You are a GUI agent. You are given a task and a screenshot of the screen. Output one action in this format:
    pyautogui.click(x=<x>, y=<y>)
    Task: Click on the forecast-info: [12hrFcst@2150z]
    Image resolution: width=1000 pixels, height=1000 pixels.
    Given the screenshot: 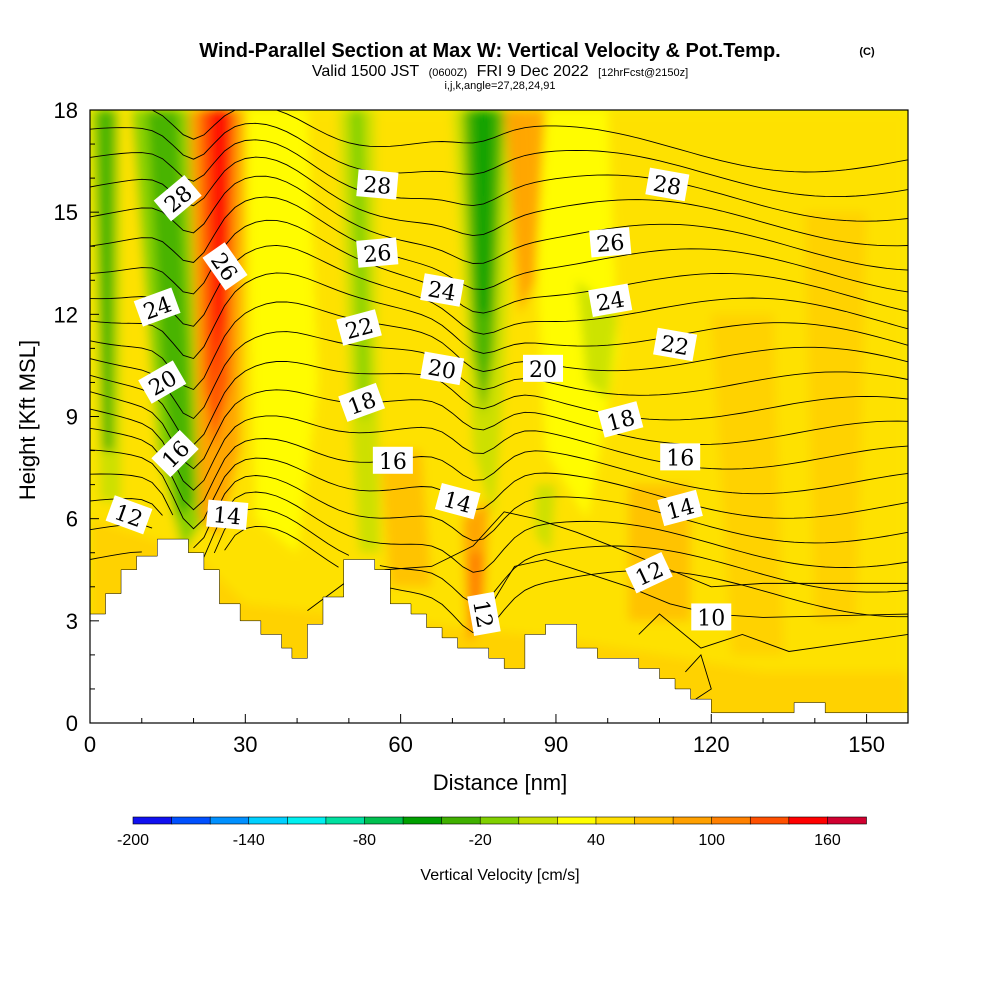 What is the action you would take?
    pyautogui.click(x=643, y=73)
    